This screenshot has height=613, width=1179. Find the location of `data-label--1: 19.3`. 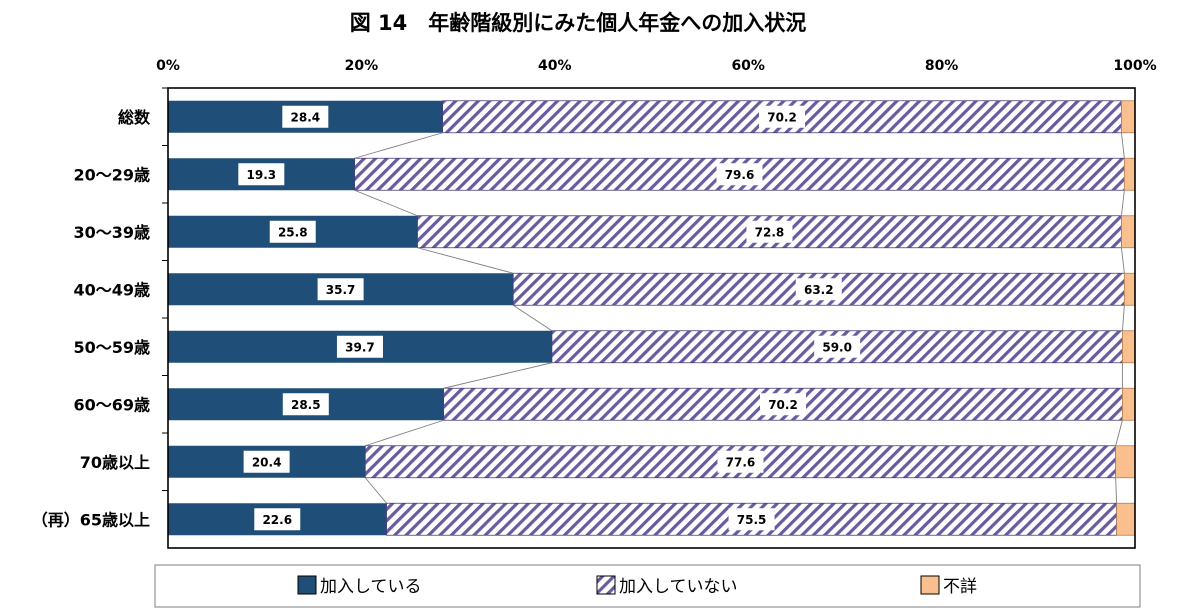

data-label--1: 19.3 is located at coordinates (262, 175).